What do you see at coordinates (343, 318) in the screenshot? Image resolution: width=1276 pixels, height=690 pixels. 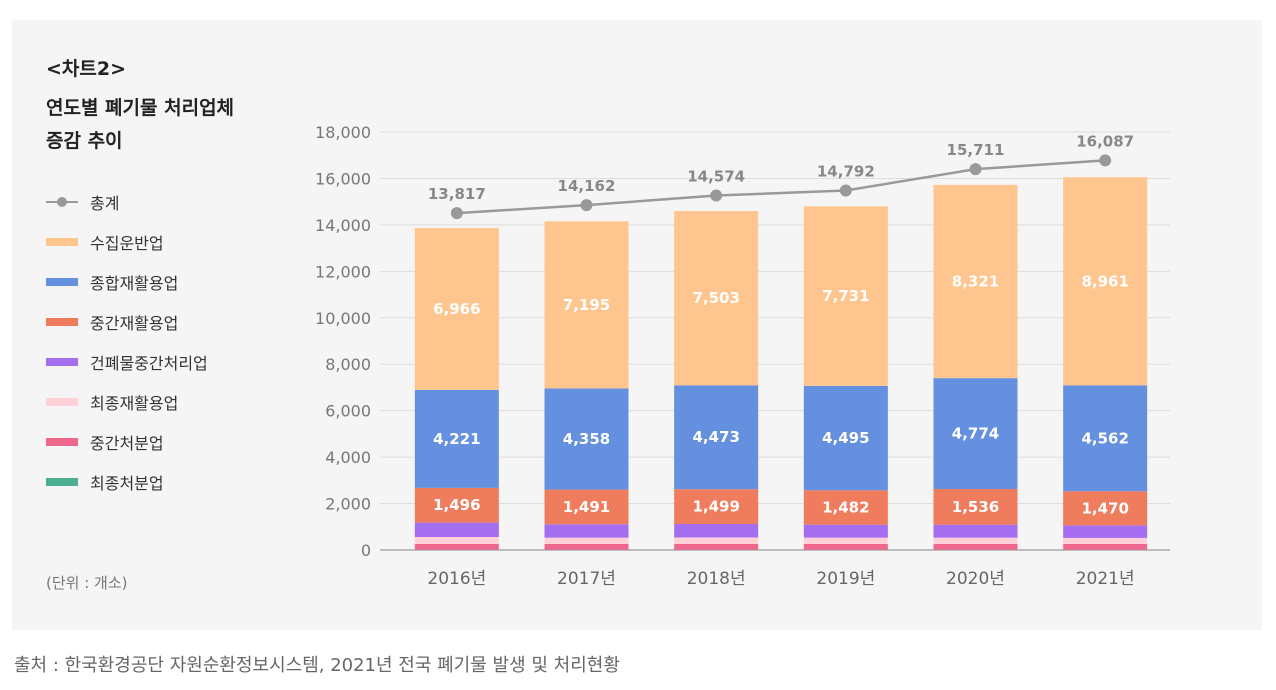 I see `y-tick-label: 10,000` at bounding box center [343, 318].